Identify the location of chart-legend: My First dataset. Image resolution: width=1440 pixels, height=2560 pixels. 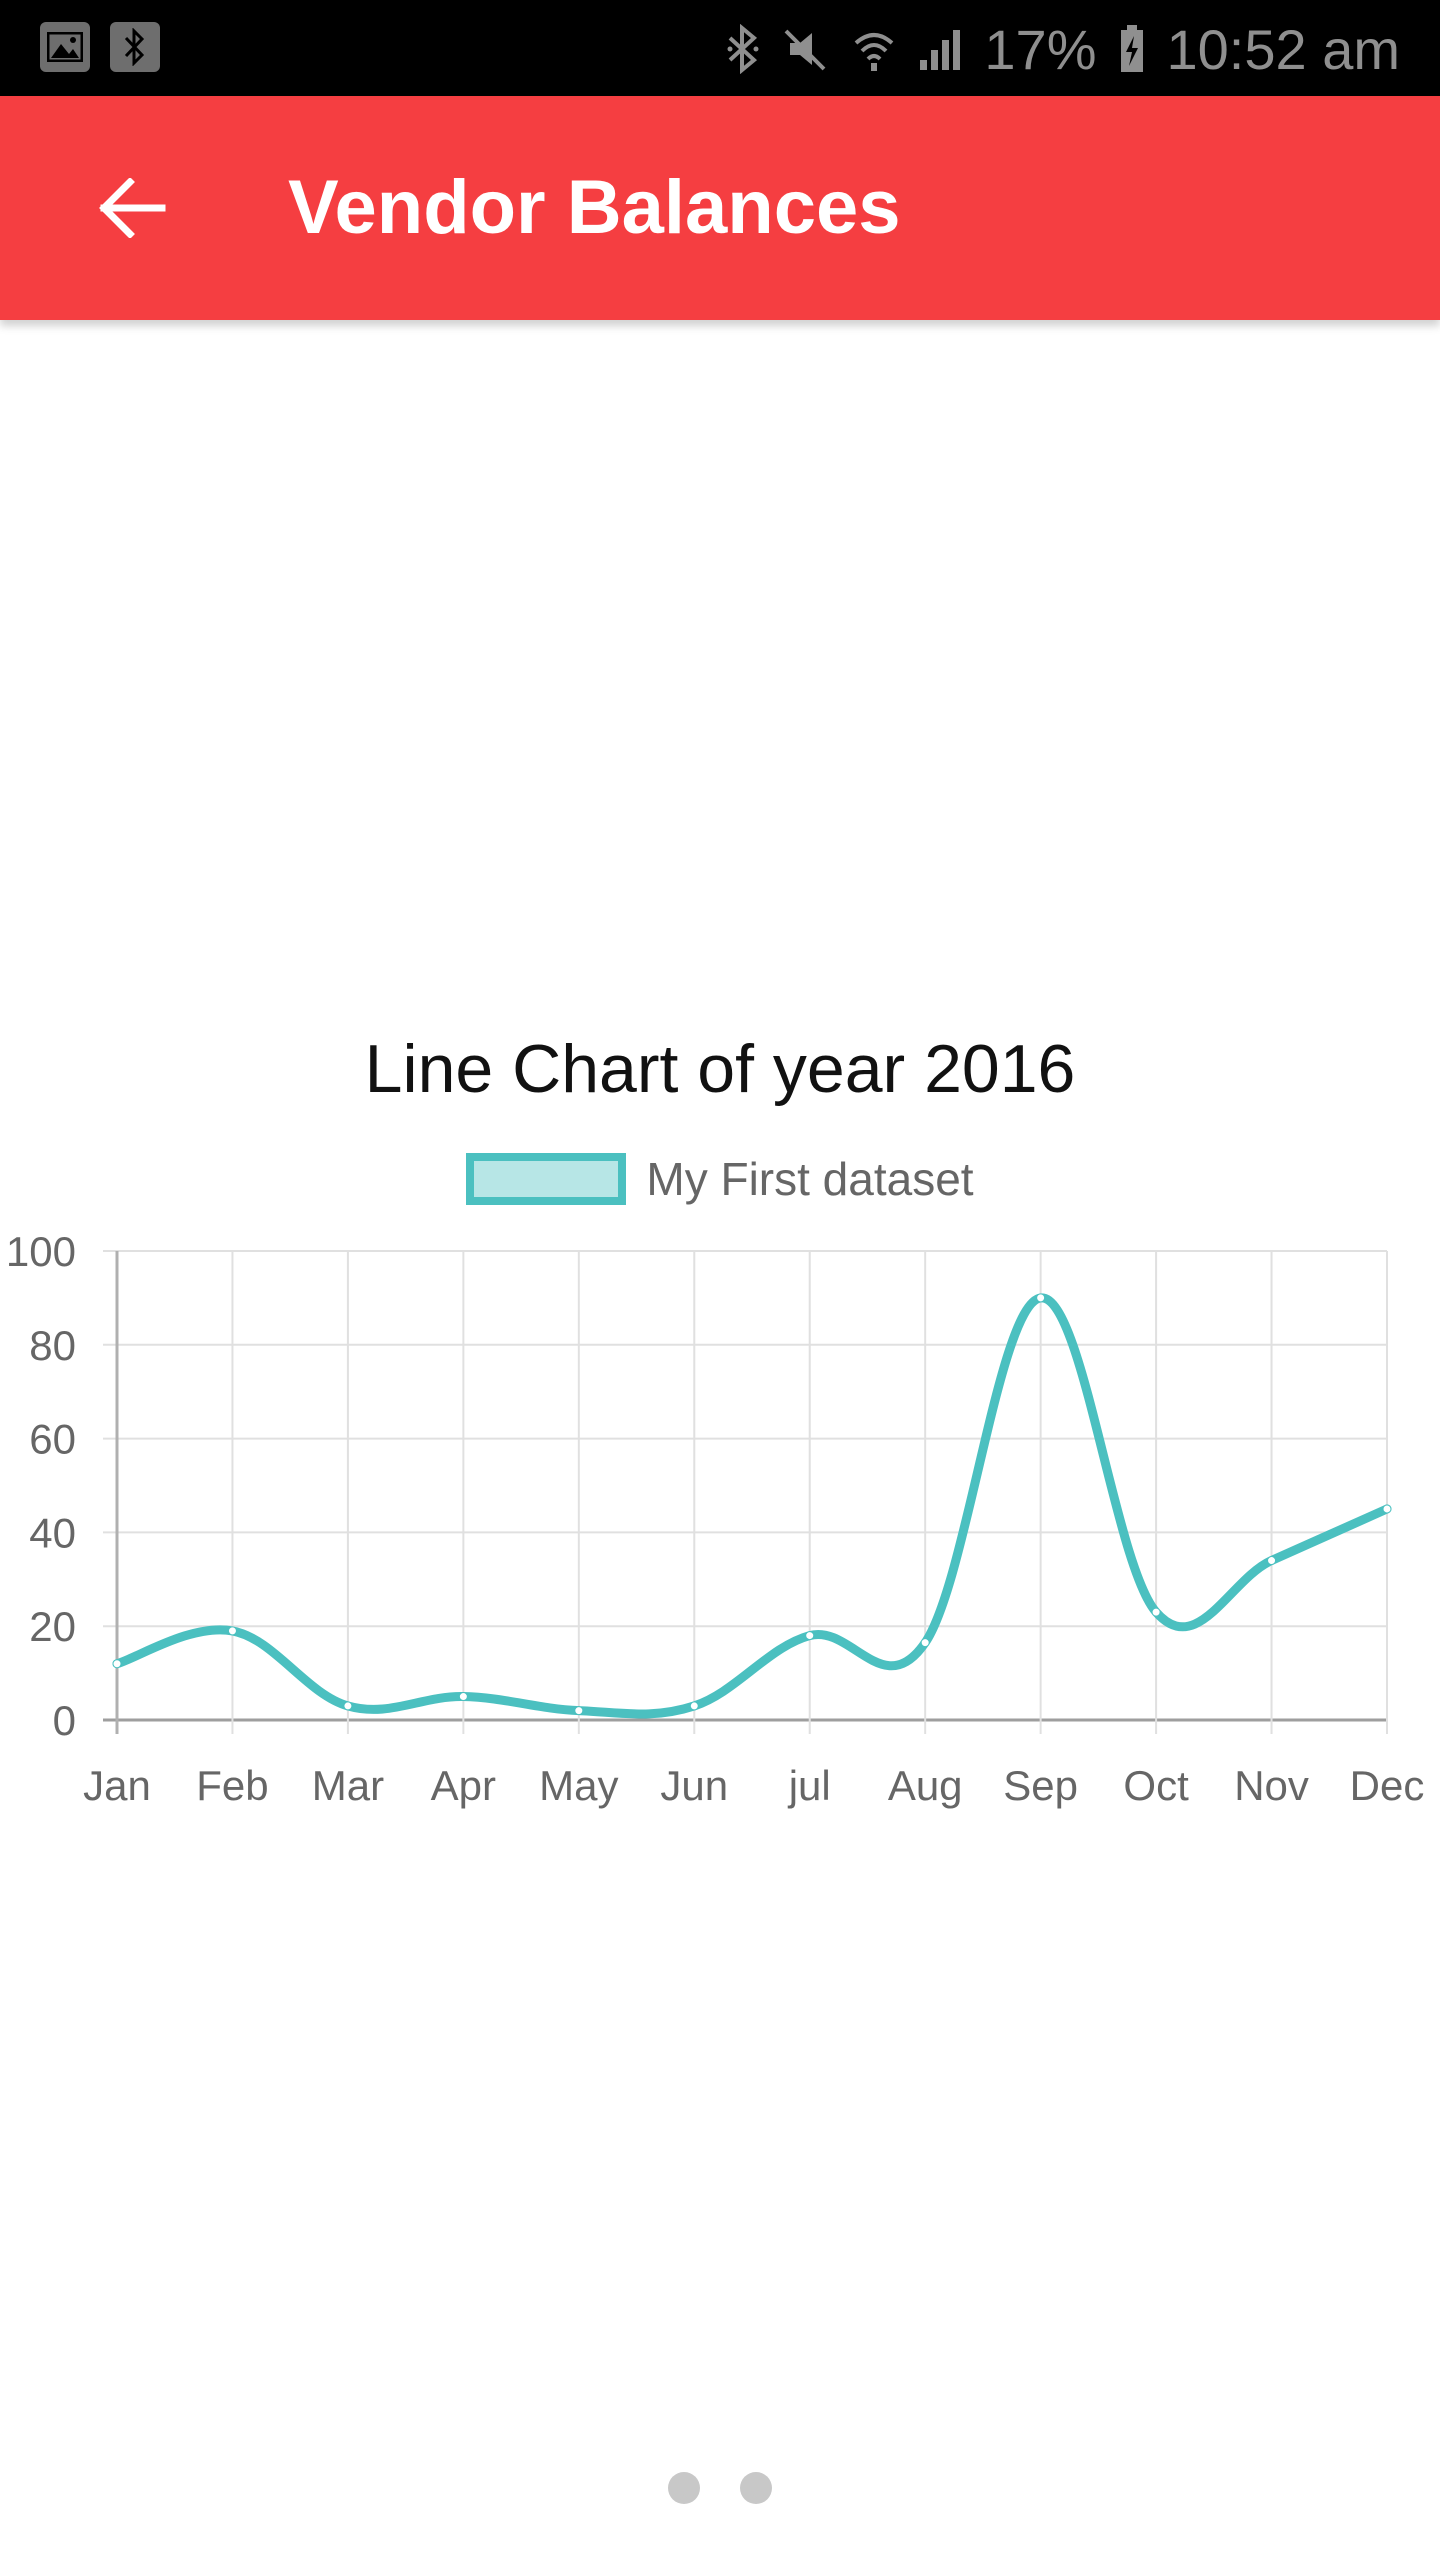
(720, 1179).